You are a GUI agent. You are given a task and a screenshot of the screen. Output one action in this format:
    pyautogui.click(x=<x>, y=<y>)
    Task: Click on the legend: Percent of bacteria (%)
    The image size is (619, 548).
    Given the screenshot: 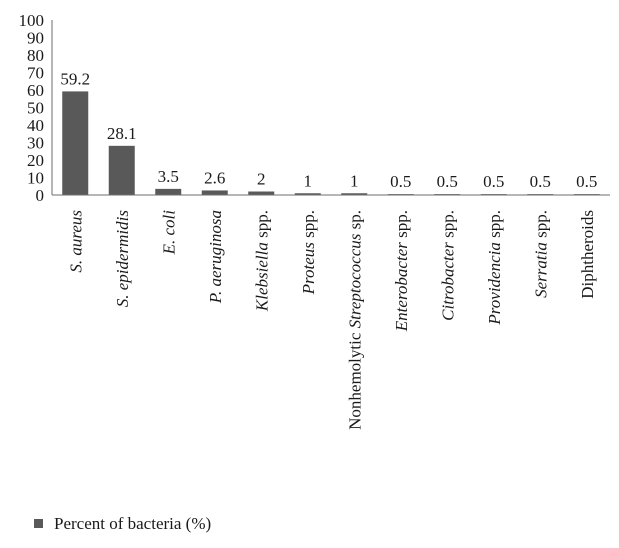 What is the action you would take?
    pyautogui.click(x=122, y=523)
    